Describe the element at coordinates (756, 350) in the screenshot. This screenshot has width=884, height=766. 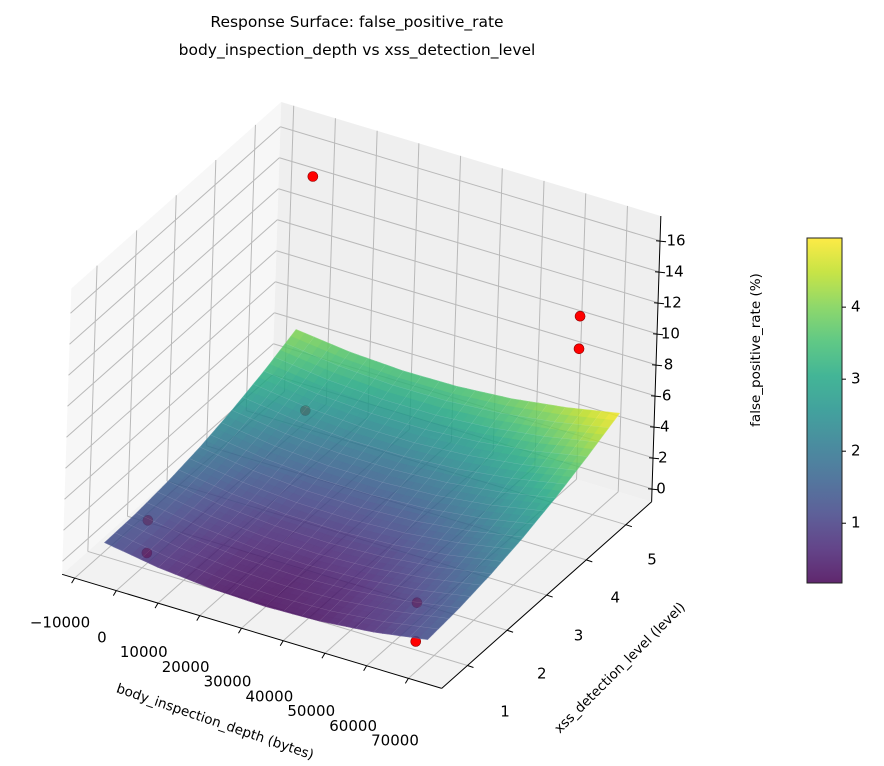
I see `z-axis-label: false_positive_rate (%)` at that location.